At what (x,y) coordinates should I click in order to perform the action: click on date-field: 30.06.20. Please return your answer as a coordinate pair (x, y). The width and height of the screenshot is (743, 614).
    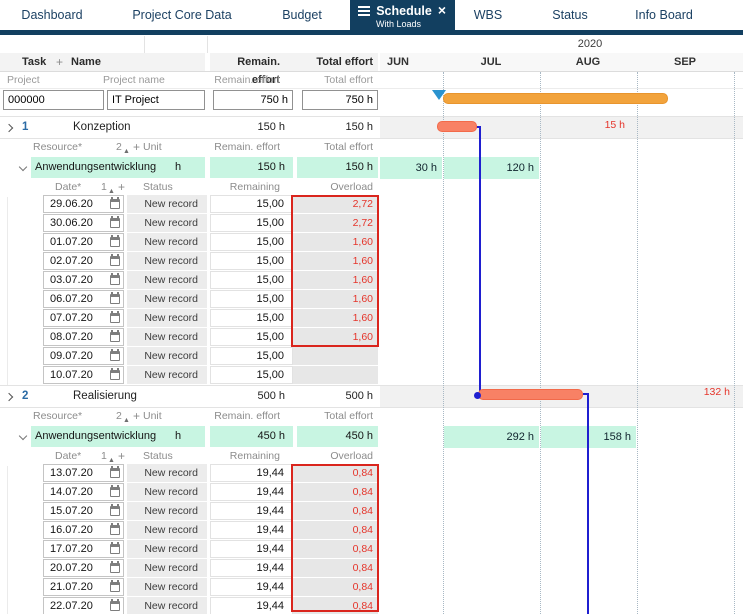
    Looking at the image, I should click on (83, 223).